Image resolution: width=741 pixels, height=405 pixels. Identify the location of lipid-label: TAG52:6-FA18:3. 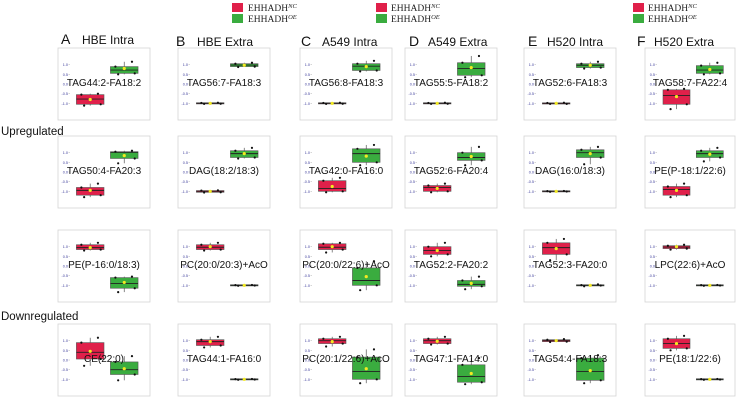
(570, 83).